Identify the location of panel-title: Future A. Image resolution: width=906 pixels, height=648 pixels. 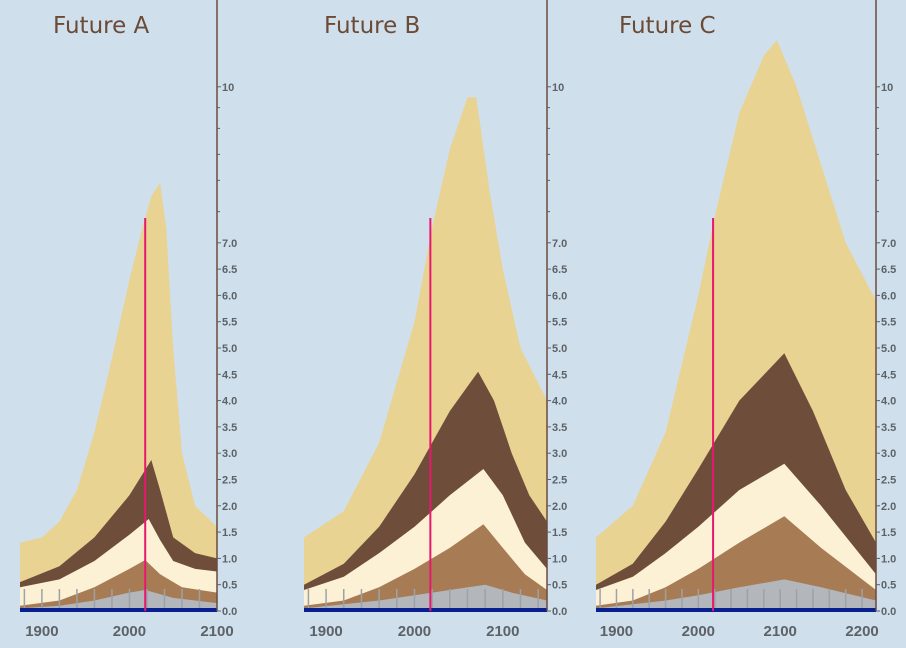
(101, 26).